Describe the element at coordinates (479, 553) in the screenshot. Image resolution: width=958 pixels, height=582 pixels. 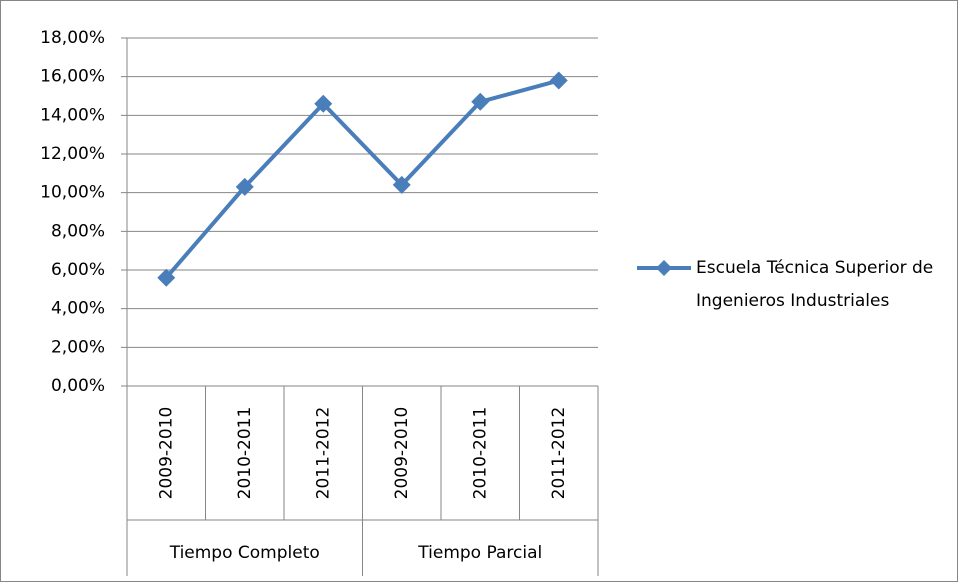
I see `group-label: Tiempo Parcial` at that location.